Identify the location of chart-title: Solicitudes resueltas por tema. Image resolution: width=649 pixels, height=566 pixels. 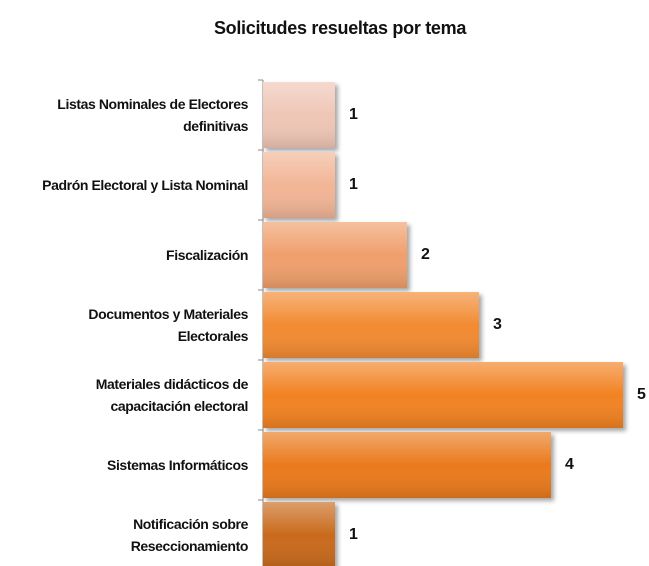
(340, 28).